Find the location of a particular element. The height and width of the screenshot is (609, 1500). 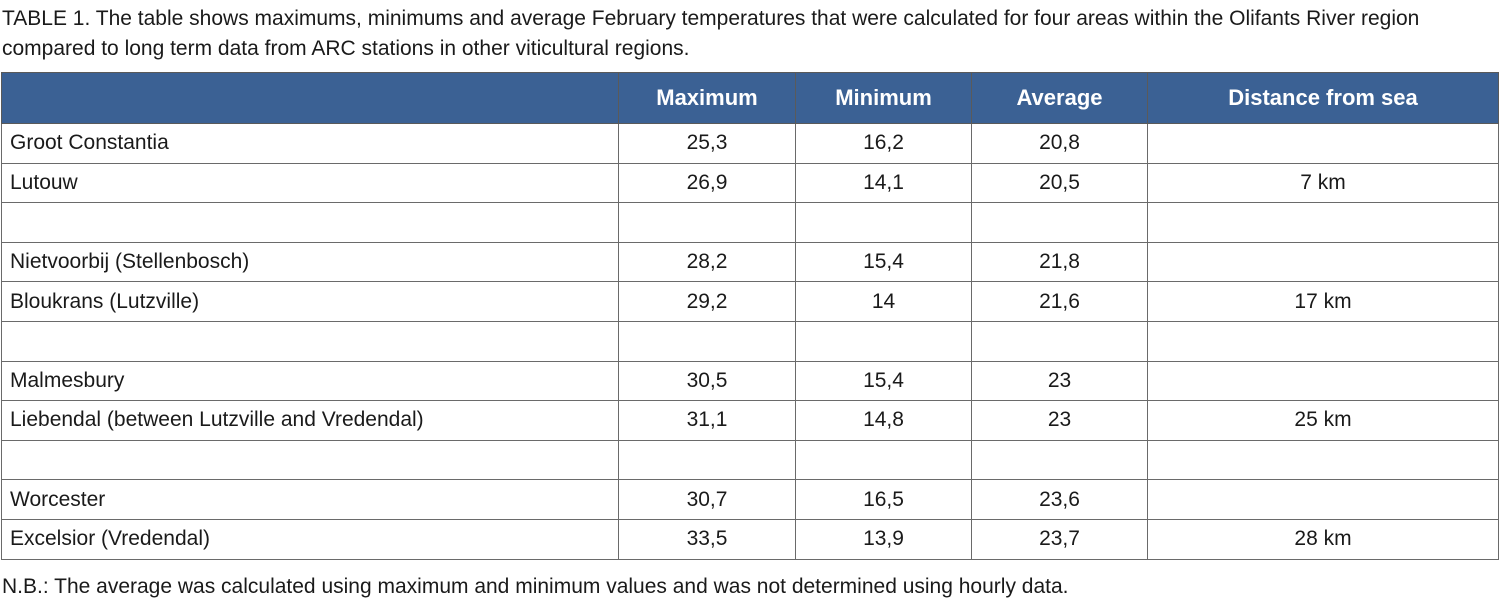

cell-maximum: 28,2 is located at coordinates (707, 262).